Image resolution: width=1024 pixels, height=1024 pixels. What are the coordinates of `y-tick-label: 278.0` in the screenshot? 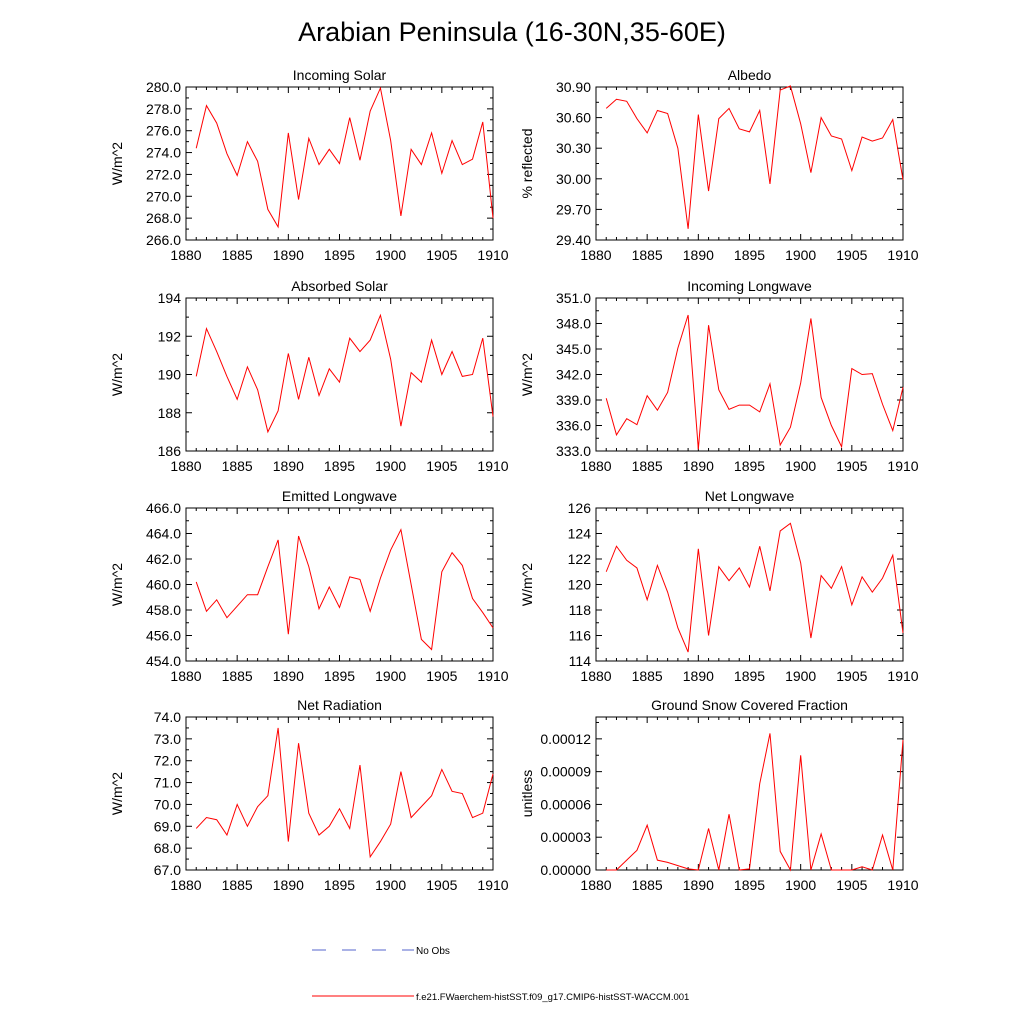 It's located at (163, 109).